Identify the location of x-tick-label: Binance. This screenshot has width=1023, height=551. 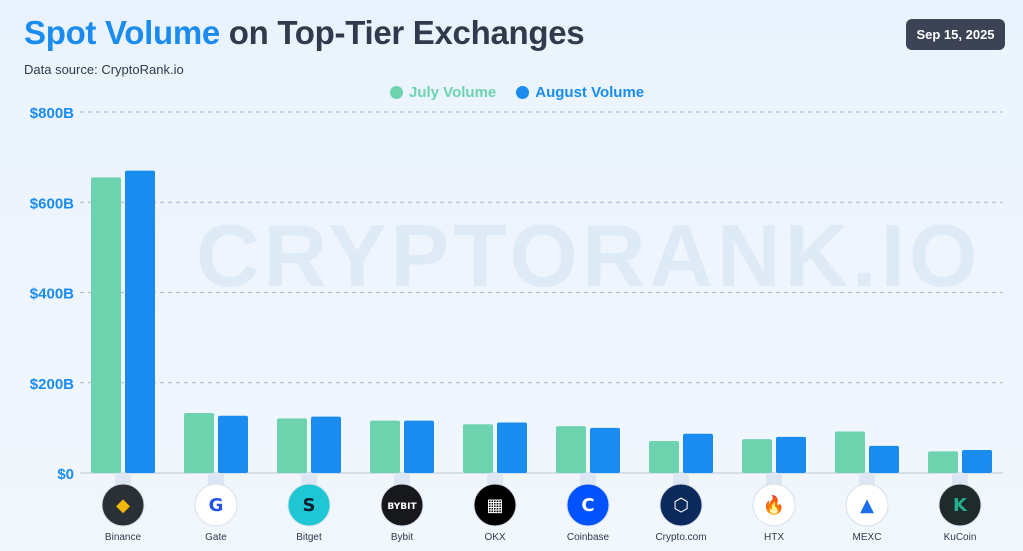
(123, 537).